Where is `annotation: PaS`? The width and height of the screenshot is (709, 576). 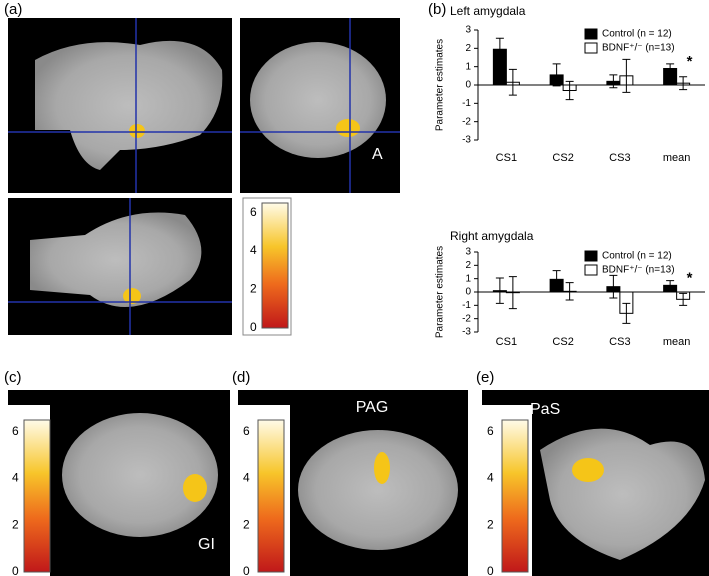
annotation: PaS is located at coordinates (545, 409).